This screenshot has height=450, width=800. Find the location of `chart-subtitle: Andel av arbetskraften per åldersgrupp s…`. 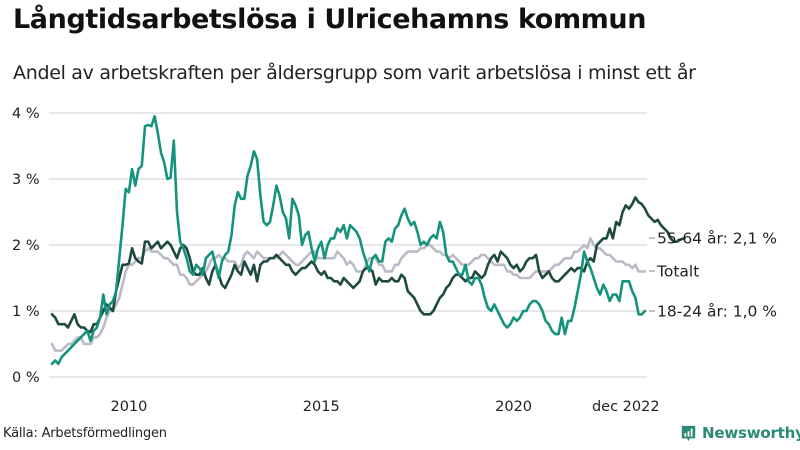

chart-subtitle: Andel av arbetskraften per åldersgrupp s… is located at coordinates (354, 73).